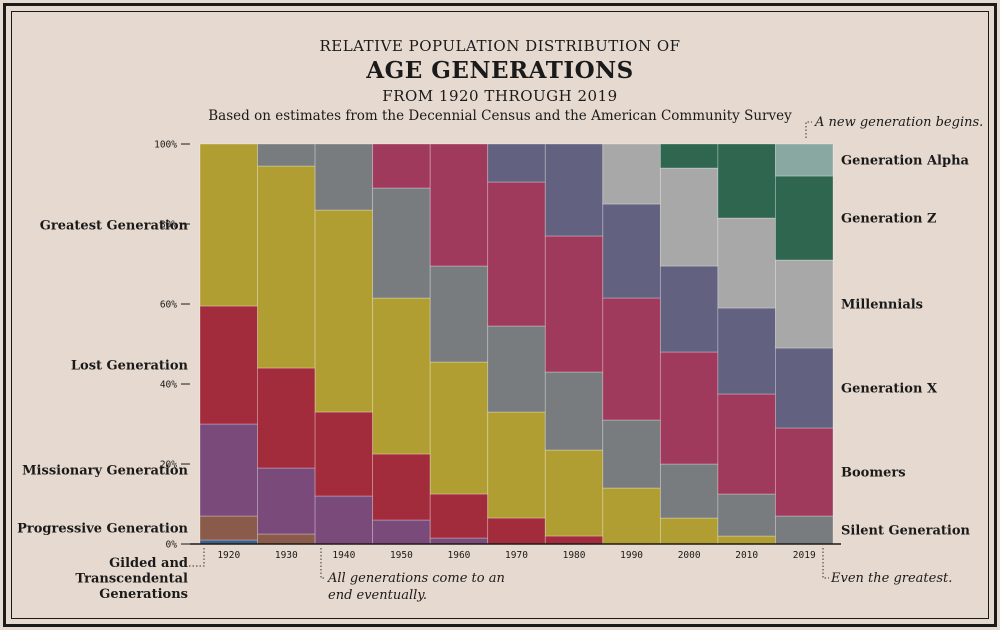 The width and height of the screenshot is (1000, 630). What do you see at coordinates (172, 545) in the screenshot?
I see `y-tick-label: 0%` at bounding box center [172, 545].